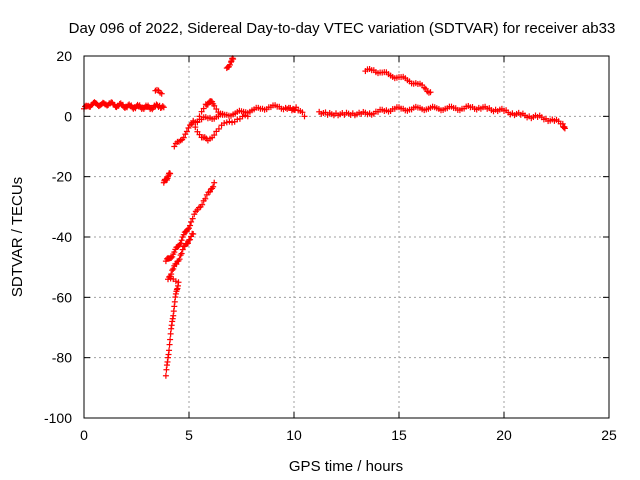 The image size is (640, 480). I want to click on y-tick-label: -20, so click(62, 177).